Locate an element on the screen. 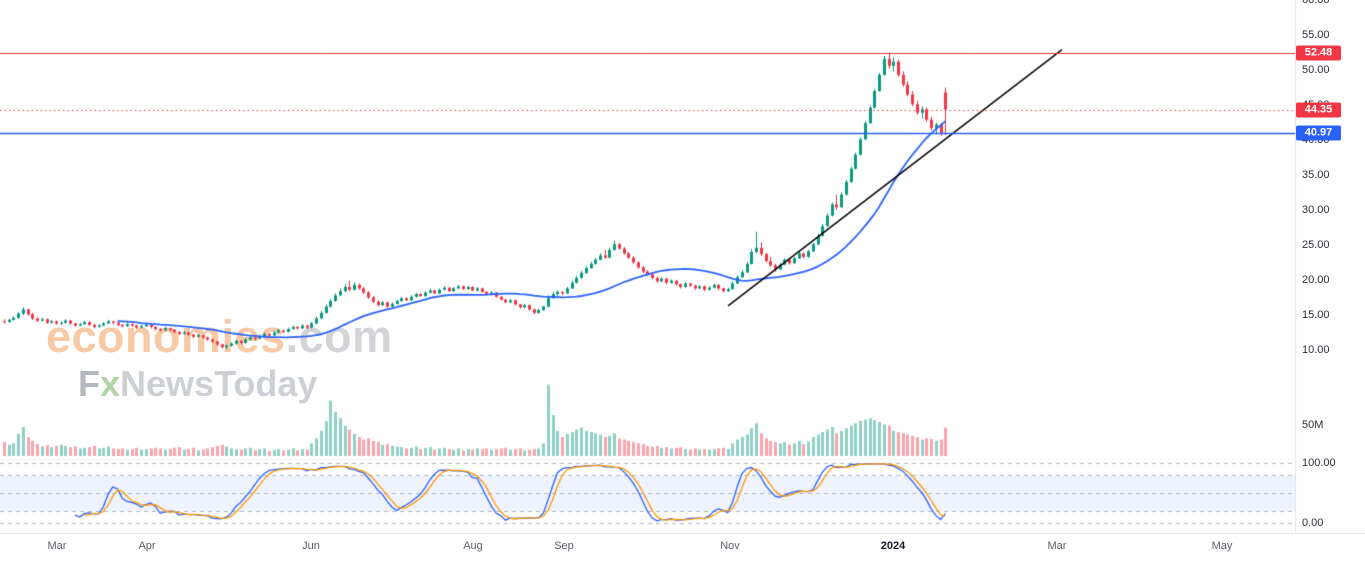 This screenshot has width=1365, height=562. time-axis-label: Jun is located at coordinates (311, 546).